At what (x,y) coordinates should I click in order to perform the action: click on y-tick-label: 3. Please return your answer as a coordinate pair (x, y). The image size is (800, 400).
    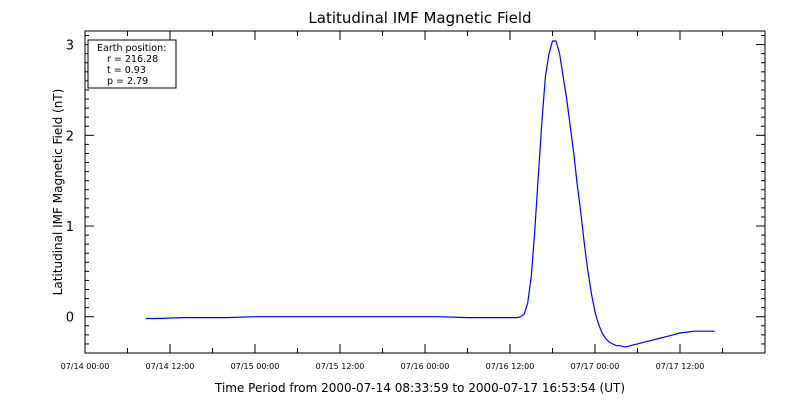
    Looking at the image, I should click on (70, 46).